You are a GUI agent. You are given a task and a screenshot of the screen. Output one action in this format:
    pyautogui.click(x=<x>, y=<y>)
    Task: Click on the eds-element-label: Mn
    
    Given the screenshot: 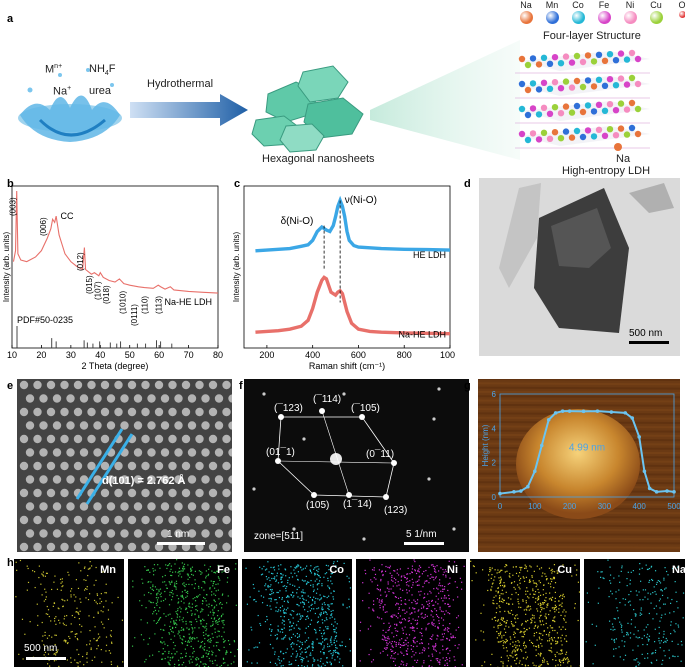 What is the action you would take?
    pyautogui.click(x=108, y=570)
    